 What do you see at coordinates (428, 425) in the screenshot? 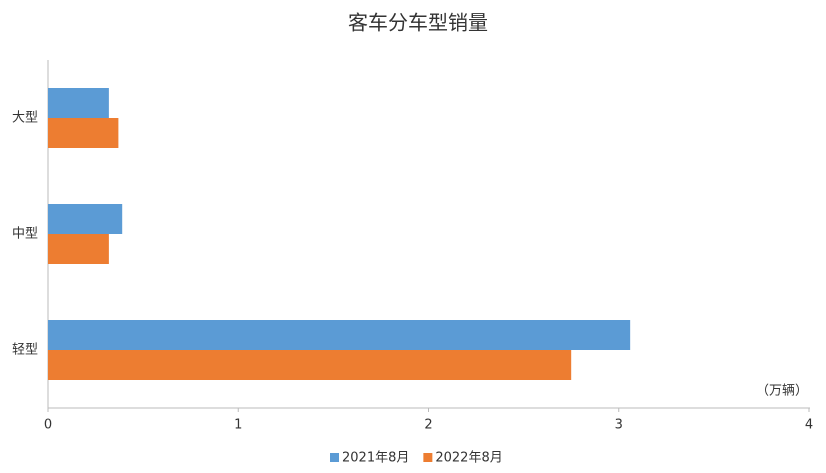
I see `x-tick-label: 2` at bounding box center [428, 425].